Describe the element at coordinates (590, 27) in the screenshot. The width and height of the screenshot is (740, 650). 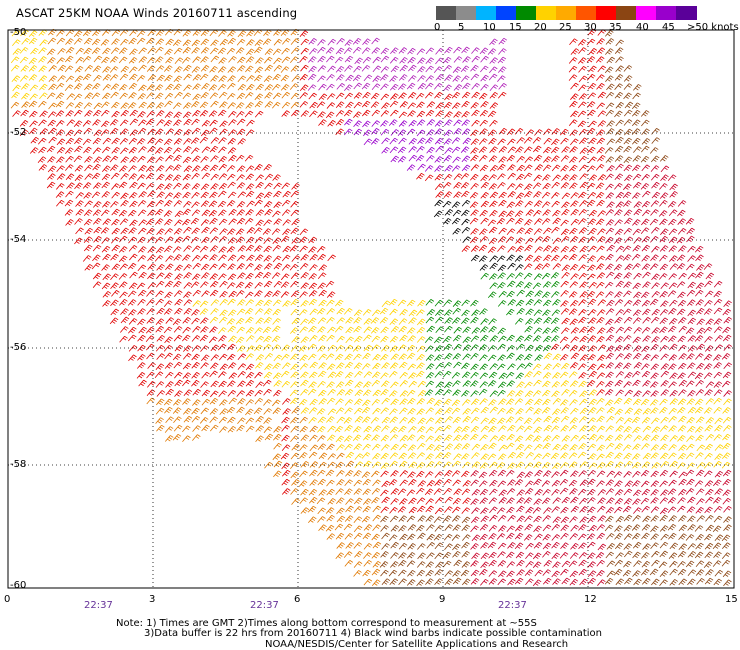
I see `legend-label: 30` at that location.